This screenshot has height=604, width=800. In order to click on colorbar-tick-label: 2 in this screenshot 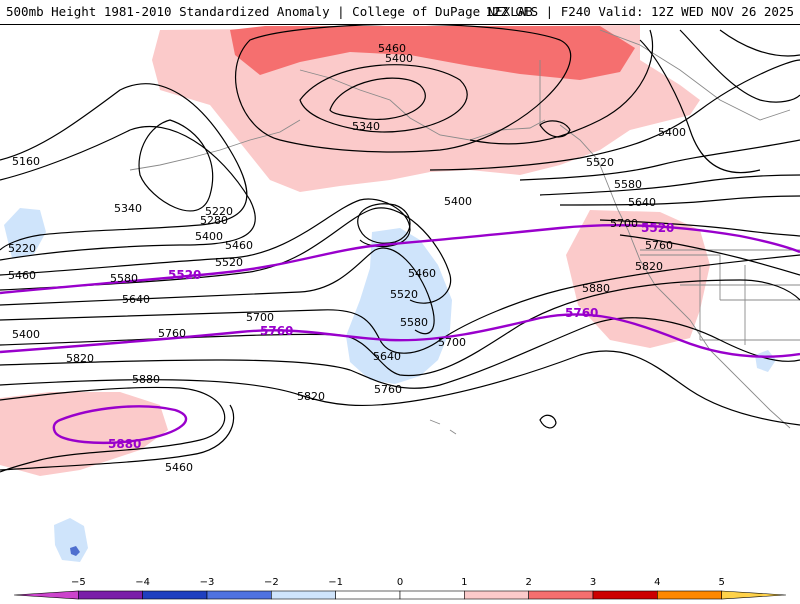, I will do `click(528, 582)`.